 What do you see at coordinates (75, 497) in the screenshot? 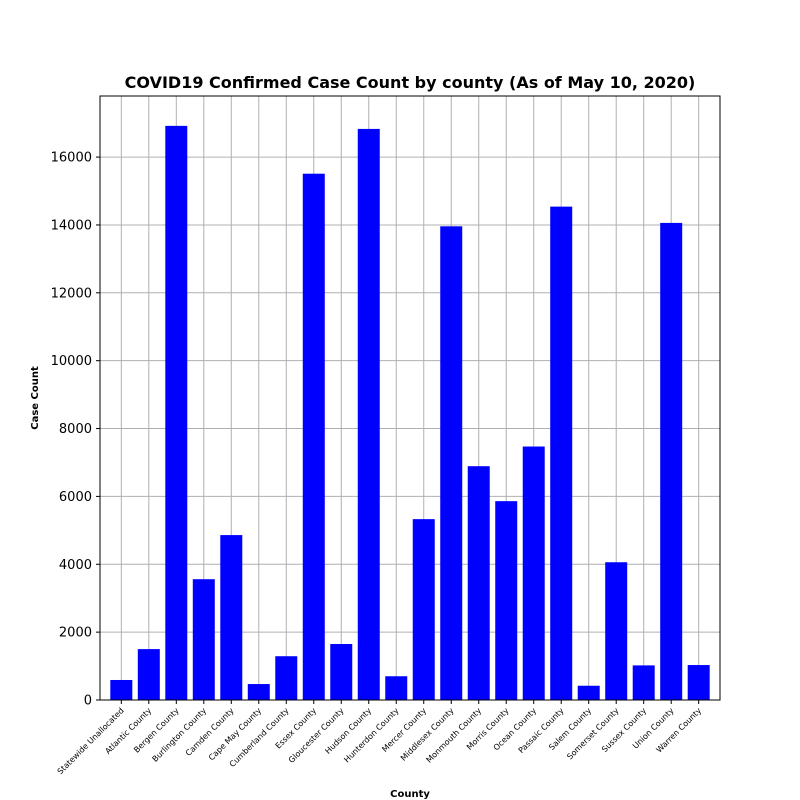
I see `y-tick-label: 6000` at bounding box center [75, 497].